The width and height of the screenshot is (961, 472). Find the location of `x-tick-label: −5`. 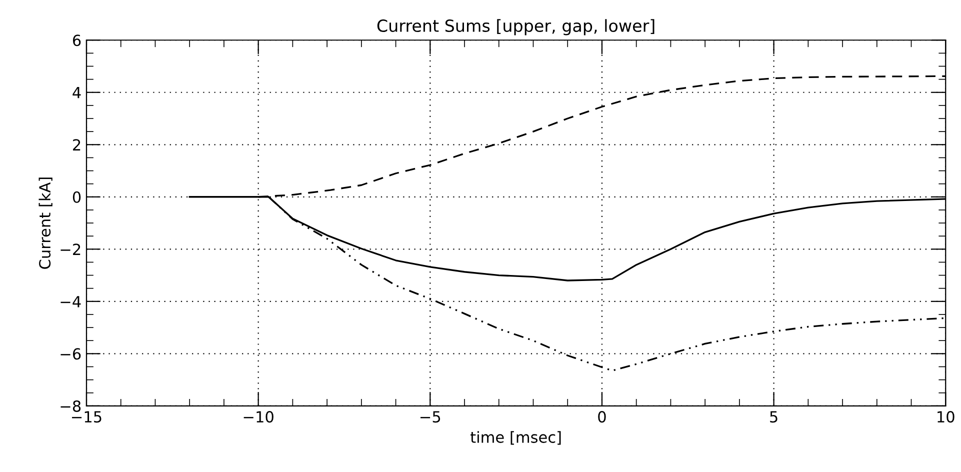

x-tick-label: −5 is located at coordinates (430, 417).